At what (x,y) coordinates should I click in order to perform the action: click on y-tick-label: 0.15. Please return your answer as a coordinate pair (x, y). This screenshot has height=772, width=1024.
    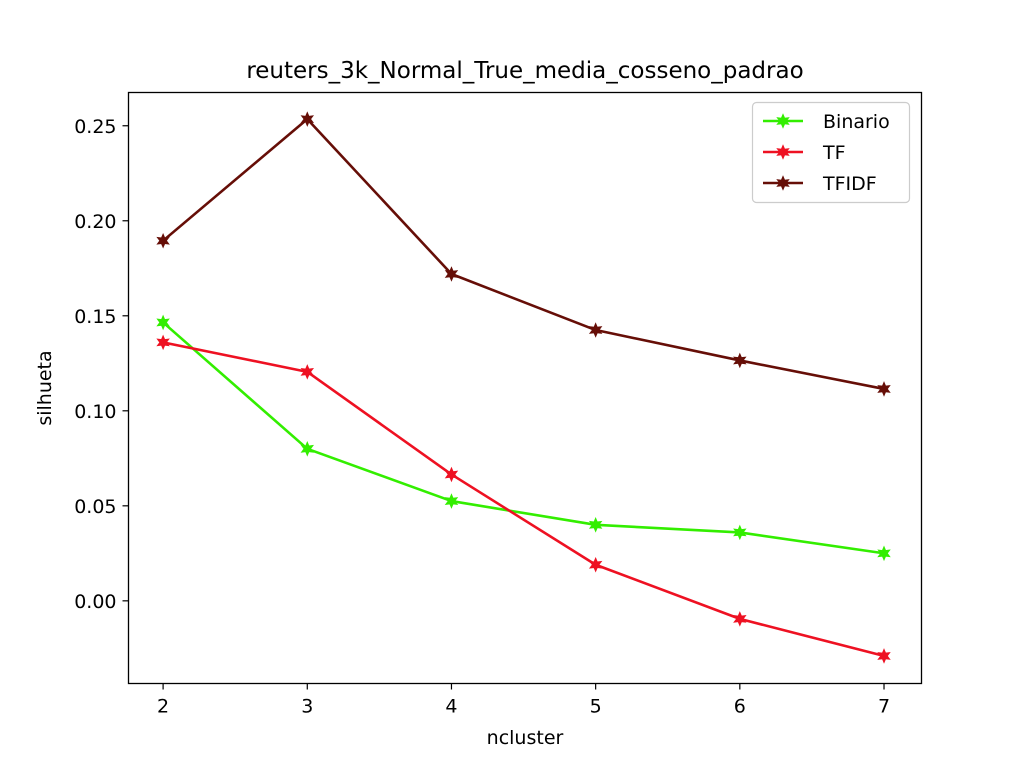
    Looking at the image, I should click on (95, 317).